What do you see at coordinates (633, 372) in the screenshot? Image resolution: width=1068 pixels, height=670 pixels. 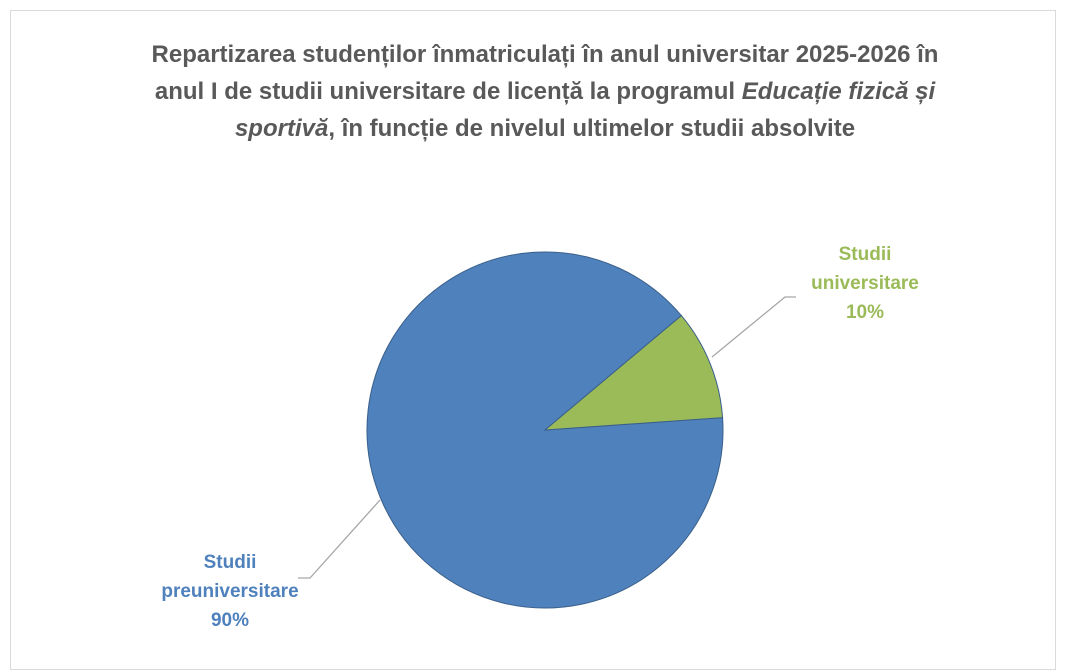 I see `pie-slice` at bounding box center [633, 372].